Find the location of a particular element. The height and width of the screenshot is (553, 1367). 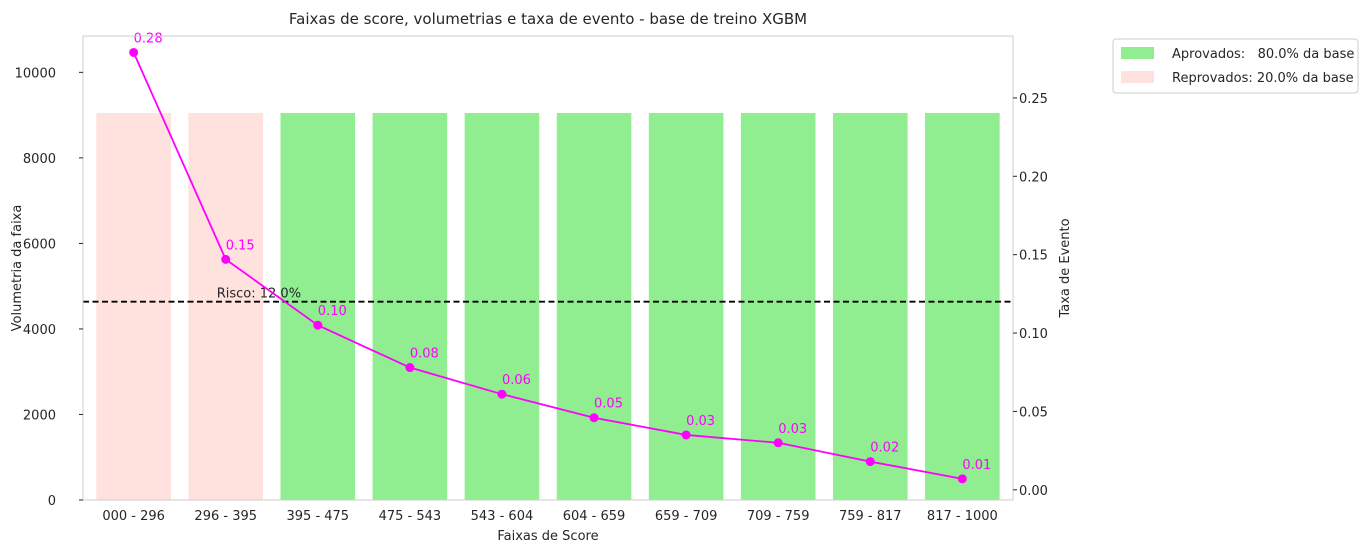

event-rate-data-label: 0.05 is located at coordinates (608, 404).